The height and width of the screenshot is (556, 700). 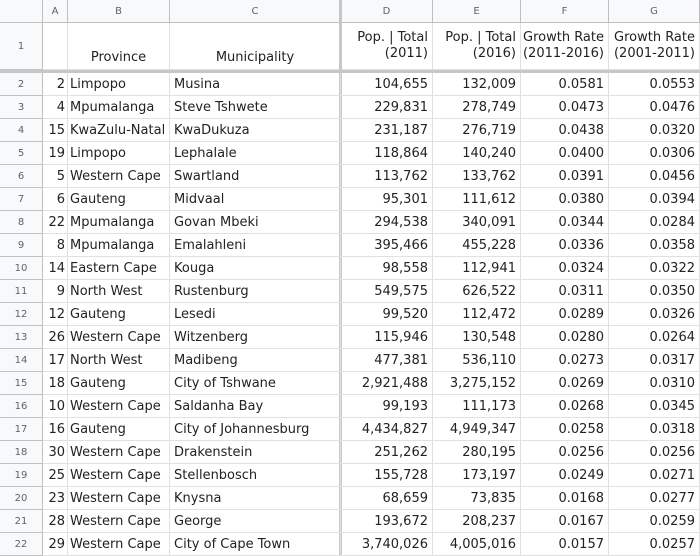 I want to click on province-cell: Limpopo, so click(x=119, y=84).